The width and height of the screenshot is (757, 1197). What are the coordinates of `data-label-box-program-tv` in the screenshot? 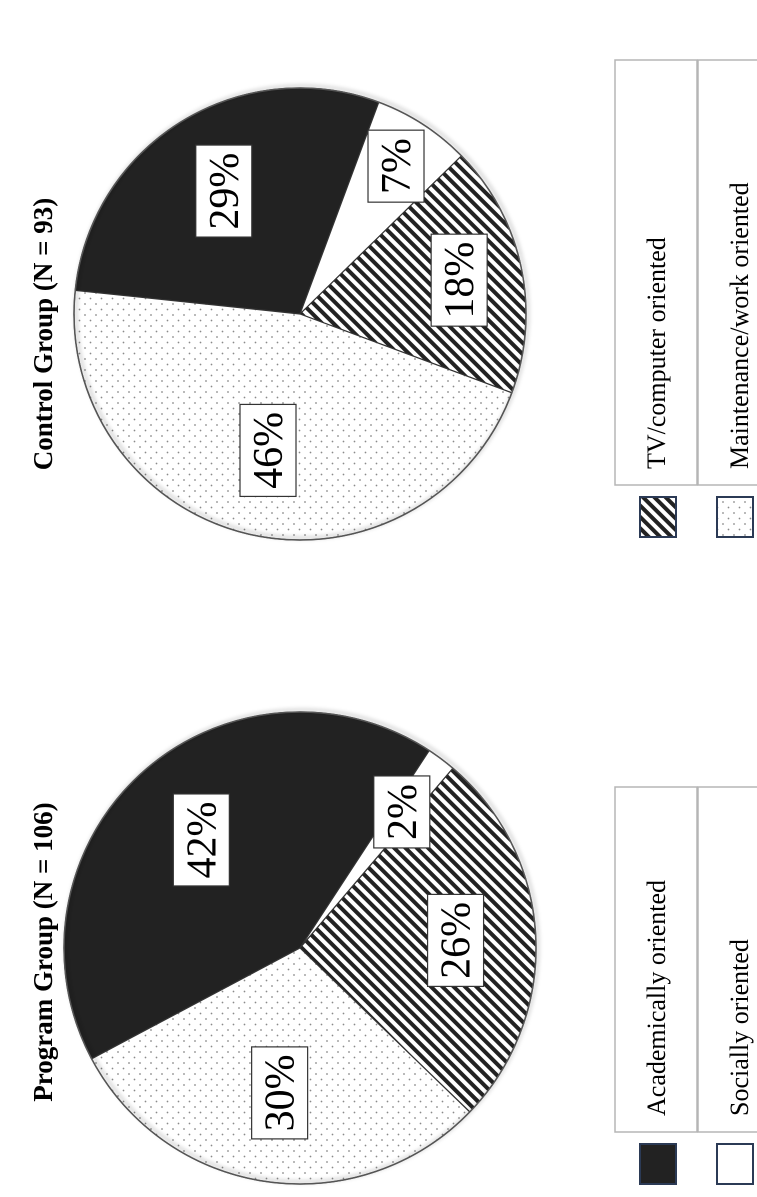 It's located at (455, 940).